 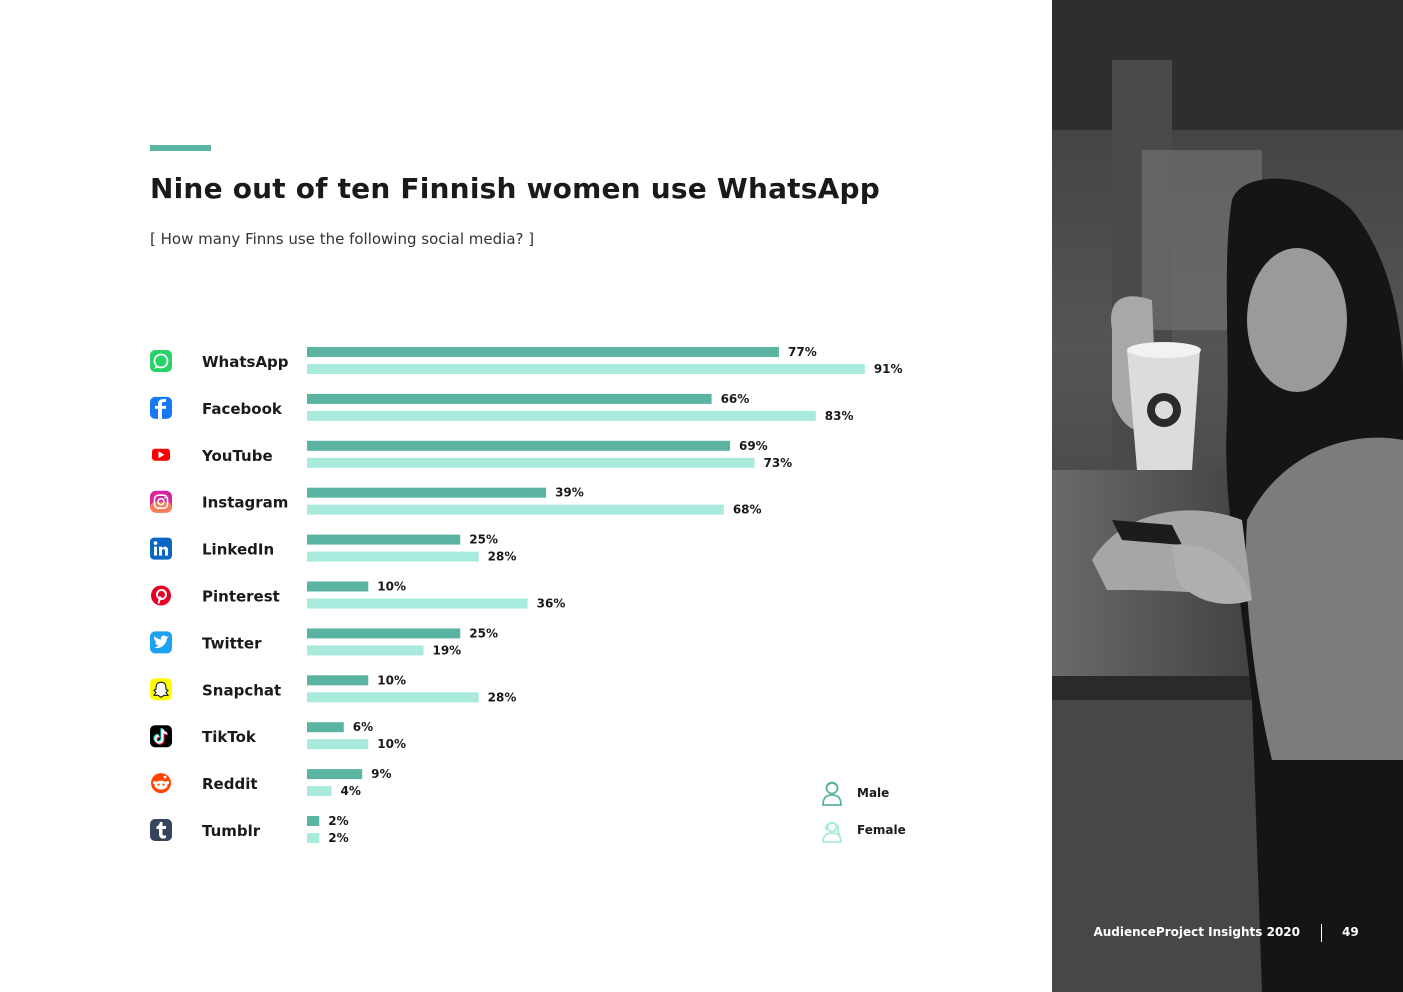 I want to click on value-label-male-tumblr: 2%, so click(x=338, y=821).